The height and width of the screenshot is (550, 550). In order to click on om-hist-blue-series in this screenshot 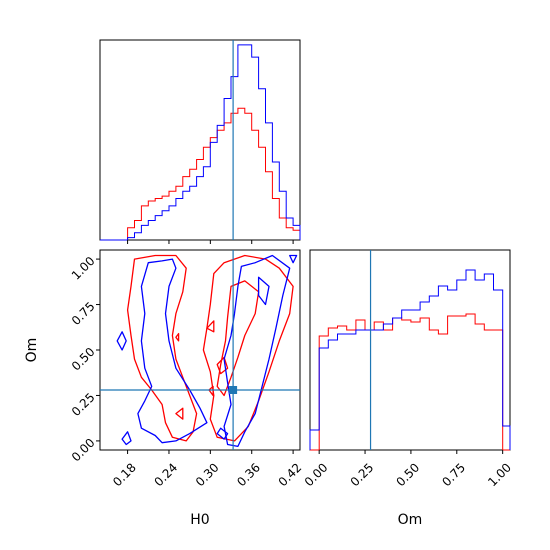, I will do `click(410, 359)`.